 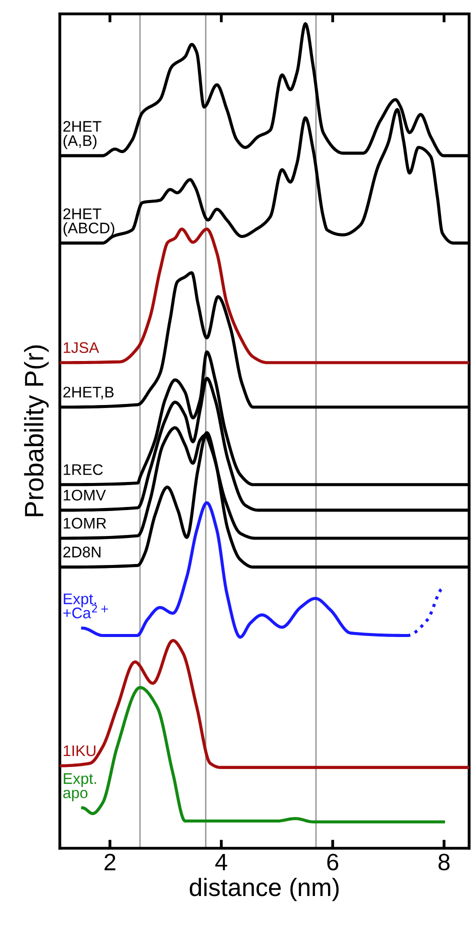 What do you see at coordinates (332, 862) in the screenshot?
I see `x-tick-label: 6` at bounding box center [332, 862].